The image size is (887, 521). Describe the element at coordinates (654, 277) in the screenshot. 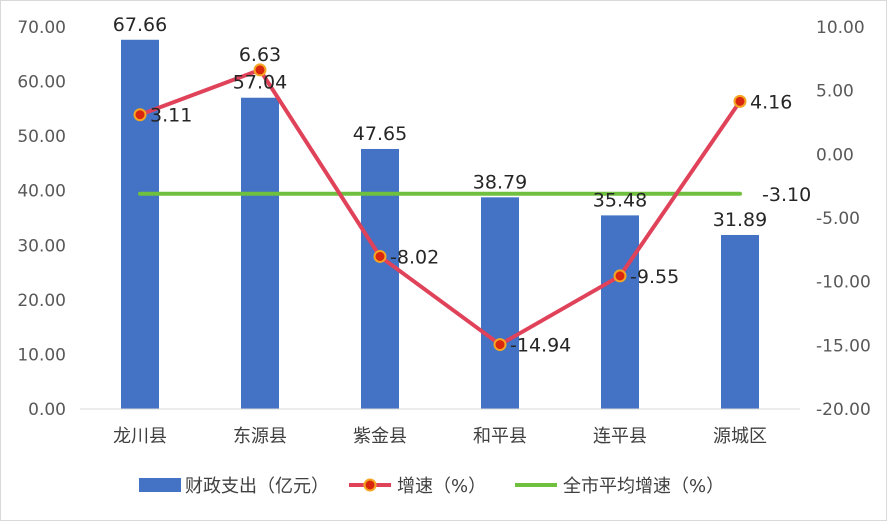

I see `growth-value-label: -9.55` at that location.